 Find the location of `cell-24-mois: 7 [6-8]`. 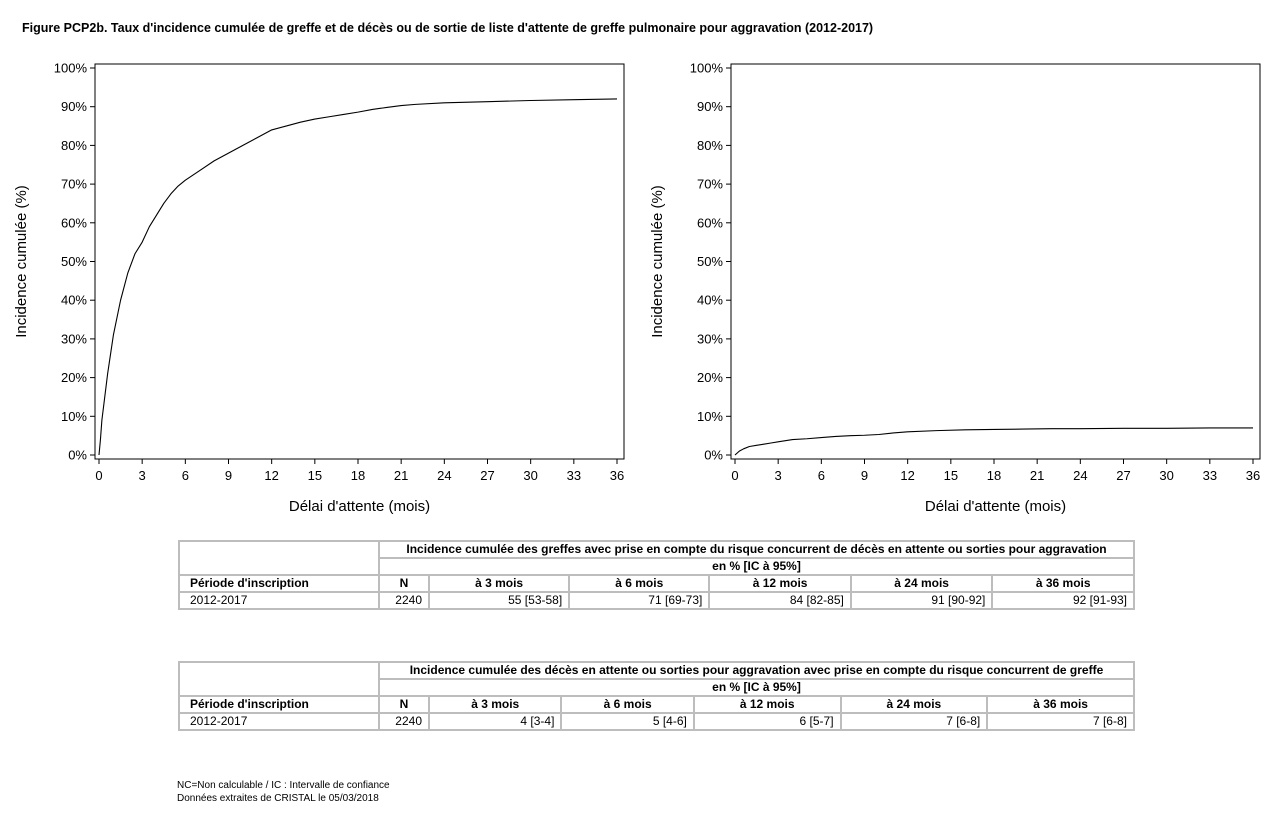

cell-24-mois: 7 [6-8] is located at coordinates (914, 721).